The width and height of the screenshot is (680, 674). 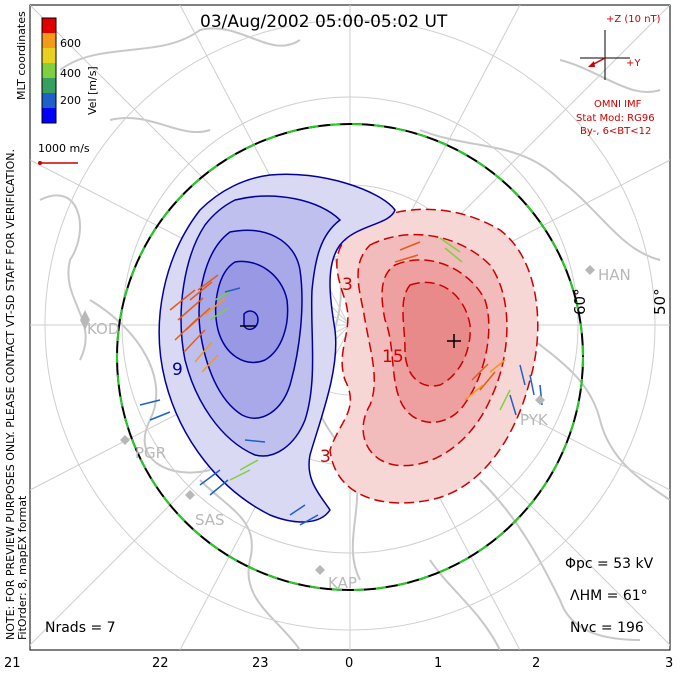 I want to click on velocity-colorbar: 600 400 200 Vel [m/s], so click(x=70, y=70).